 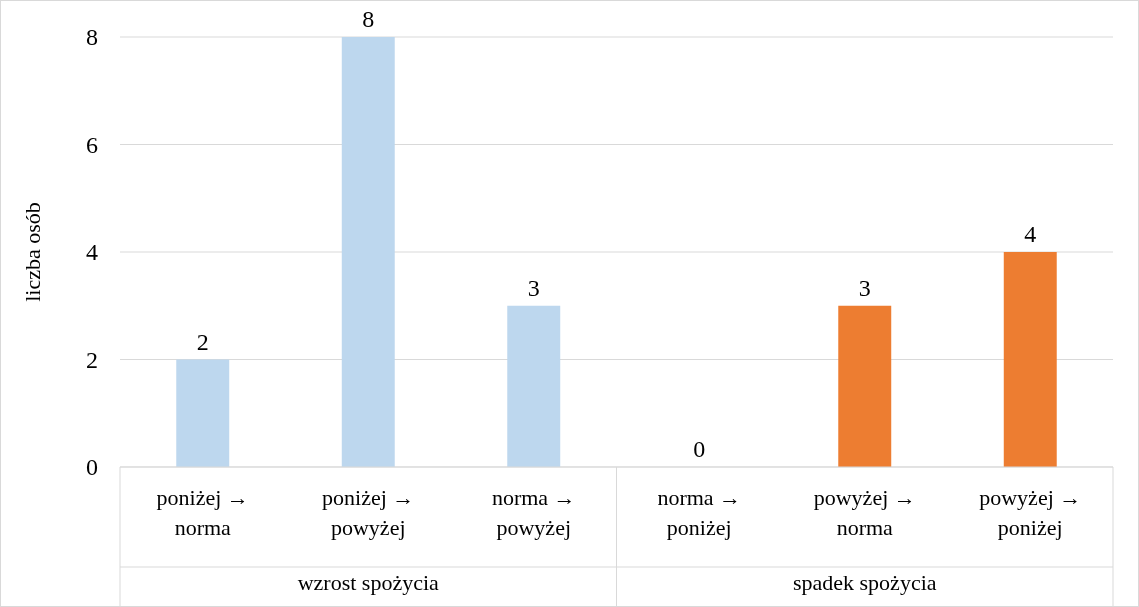 I want to click on y-tick-label: 6, so click(x=92, y=144).